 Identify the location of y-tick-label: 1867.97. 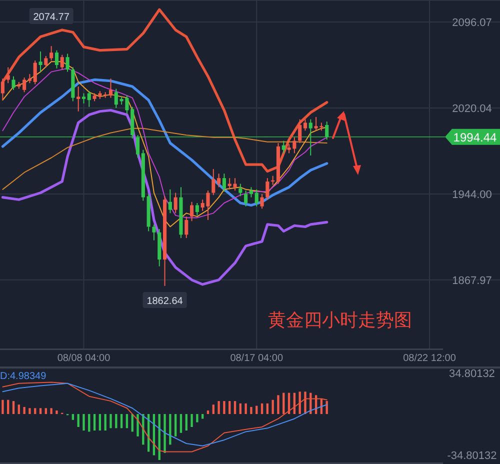
(472, 280).